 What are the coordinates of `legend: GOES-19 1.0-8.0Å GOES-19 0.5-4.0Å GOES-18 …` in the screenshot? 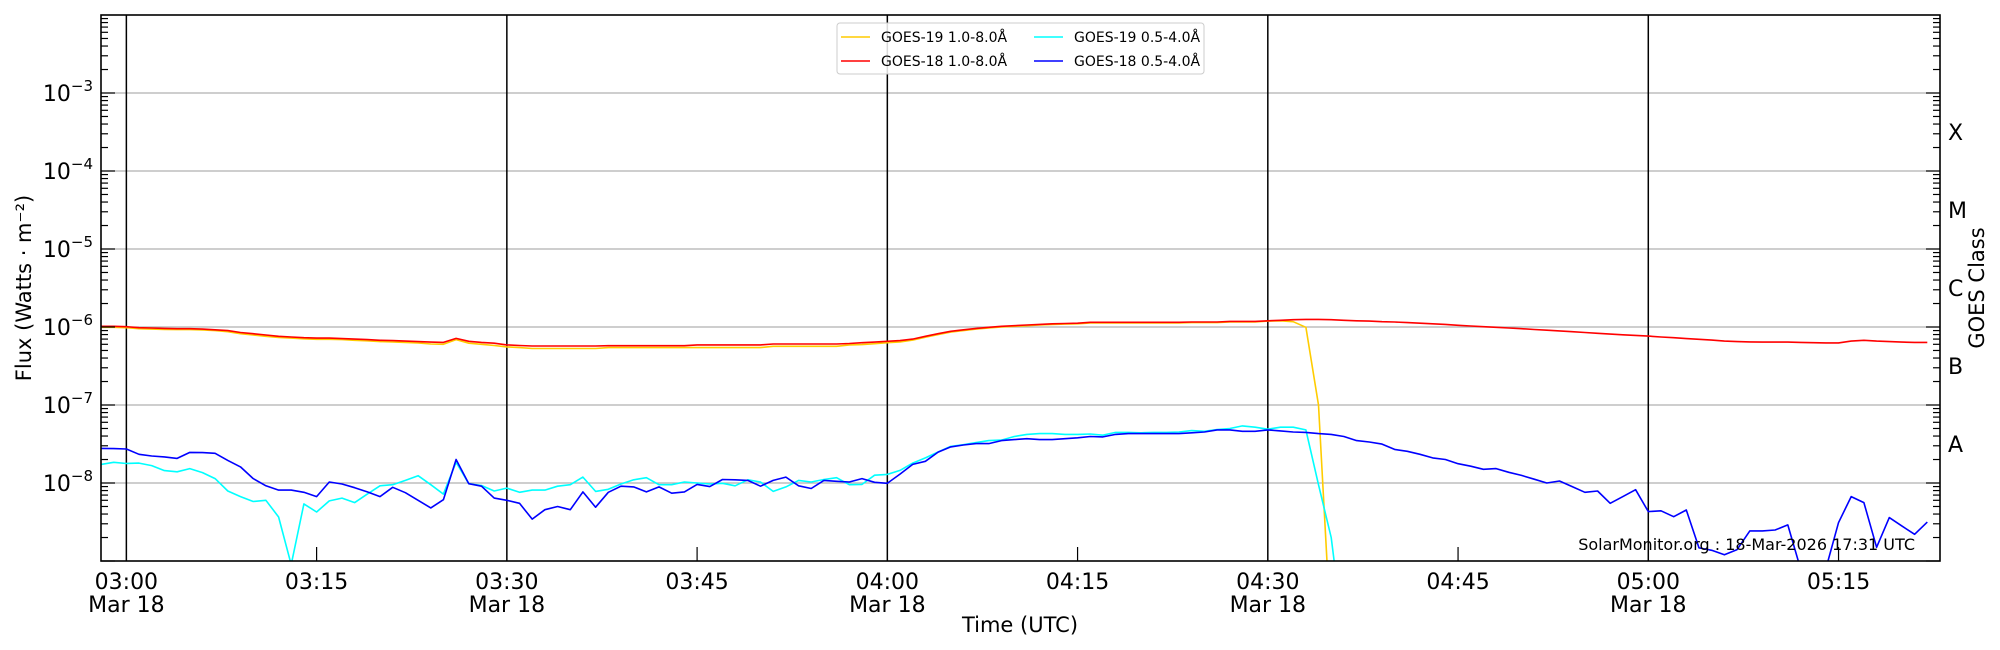 It's located at (1020, 48).